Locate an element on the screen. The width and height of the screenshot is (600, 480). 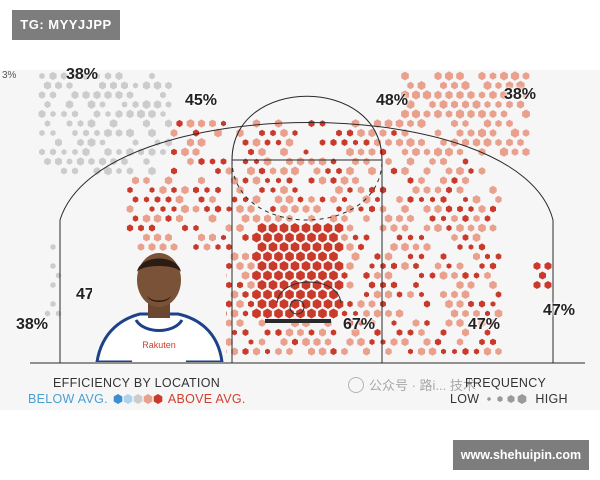
watermark: 公众号 · 路i... 技术 is located at coordinates (412, 384).